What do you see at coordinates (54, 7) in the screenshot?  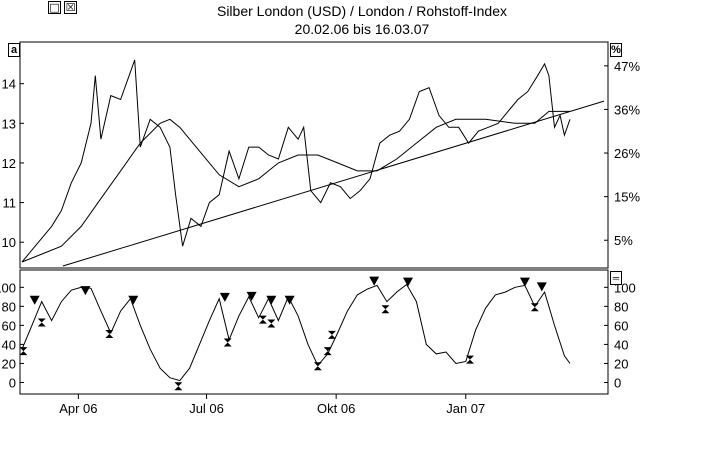 I see `restore-window-icon: □` at bounding box center [54, 7].